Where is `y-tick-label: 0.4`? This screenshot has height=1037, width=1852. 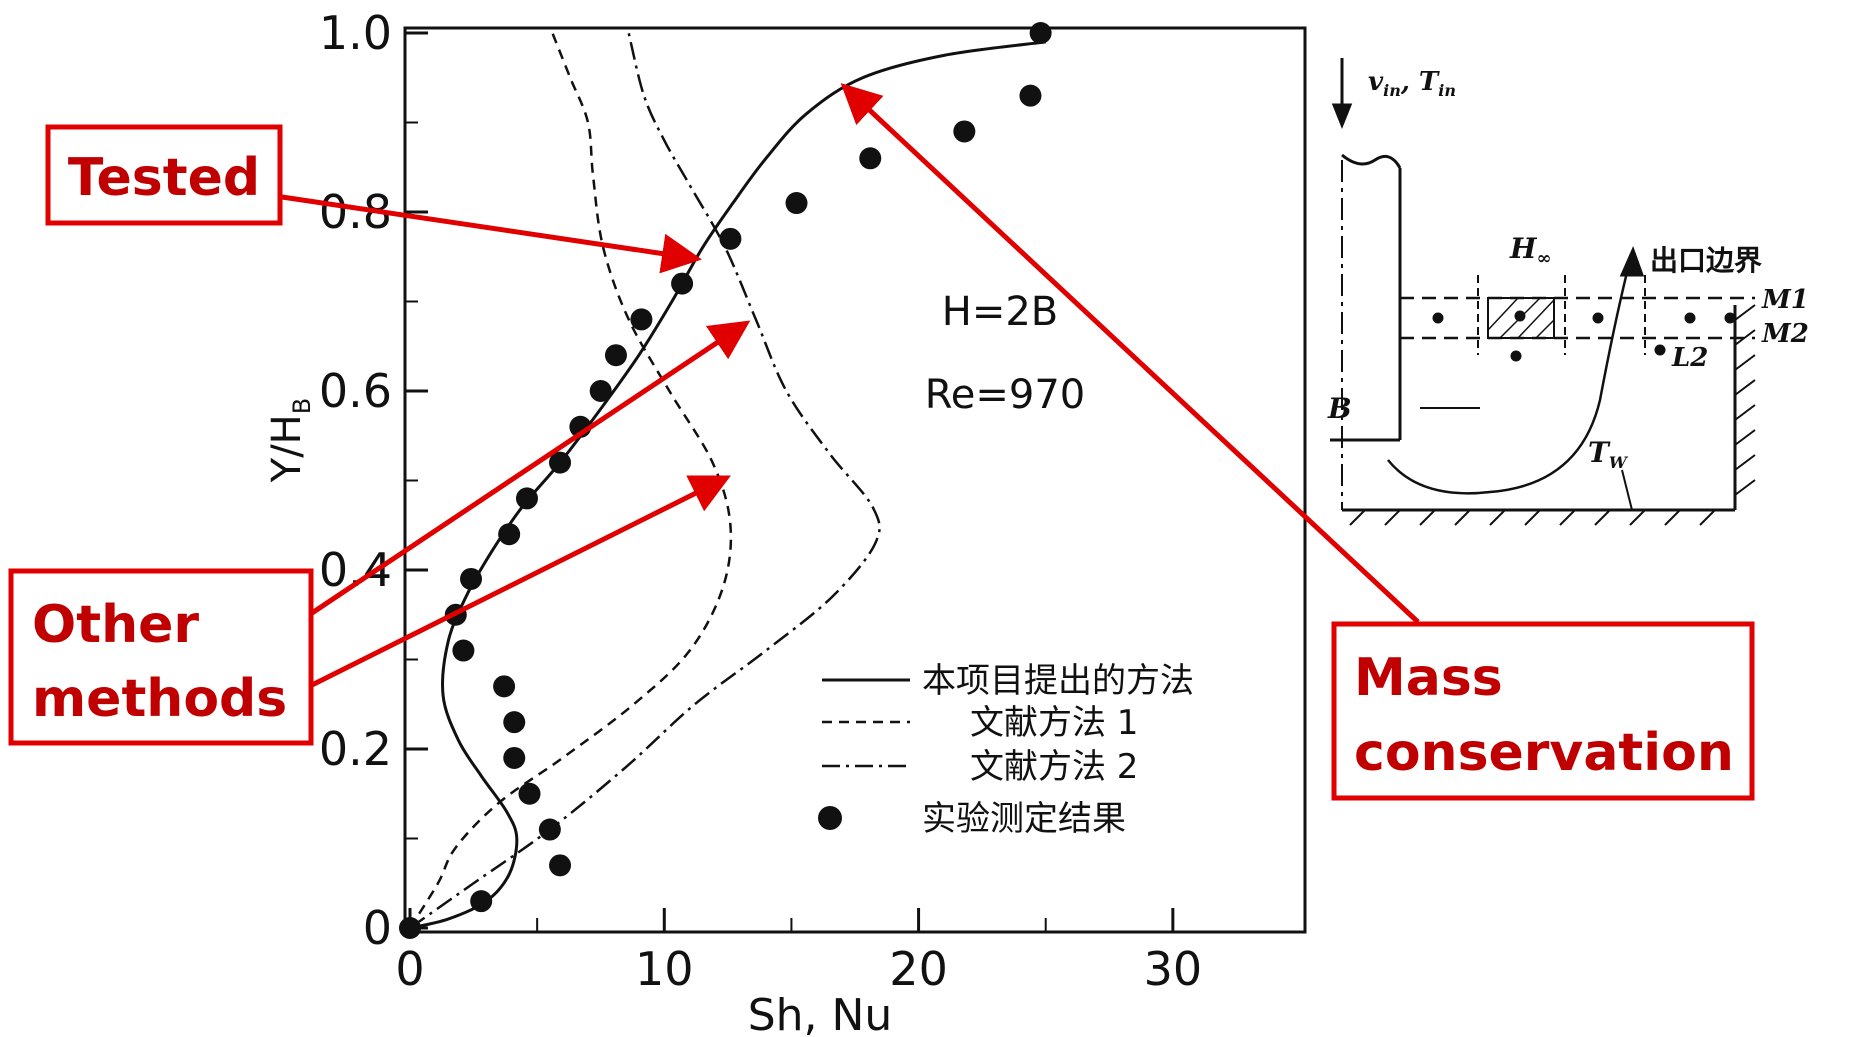 y-tick-label: 0.4 is located at coordinates (355, 570).